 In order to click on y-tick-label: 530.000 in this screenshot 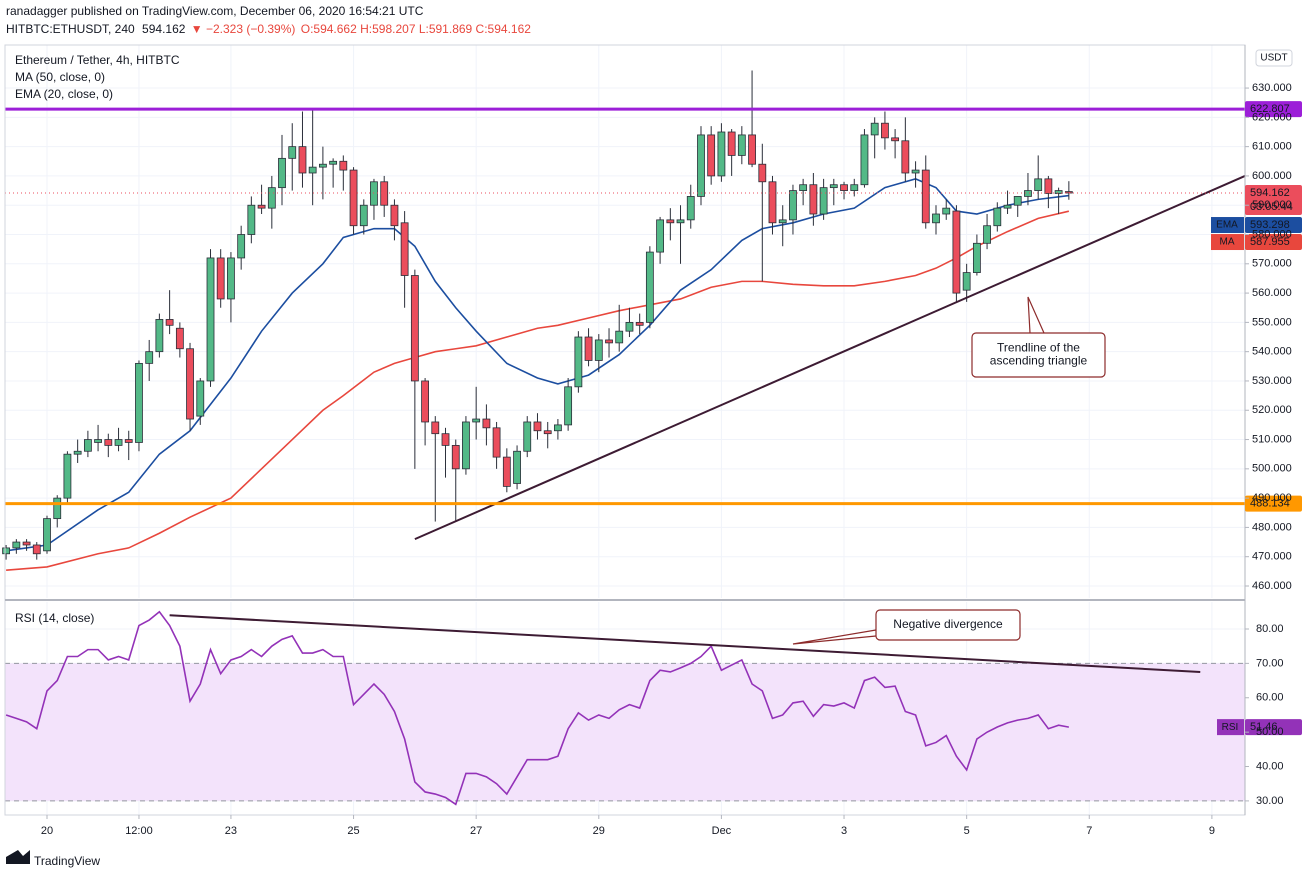, I will do `click(1272, 381)`.